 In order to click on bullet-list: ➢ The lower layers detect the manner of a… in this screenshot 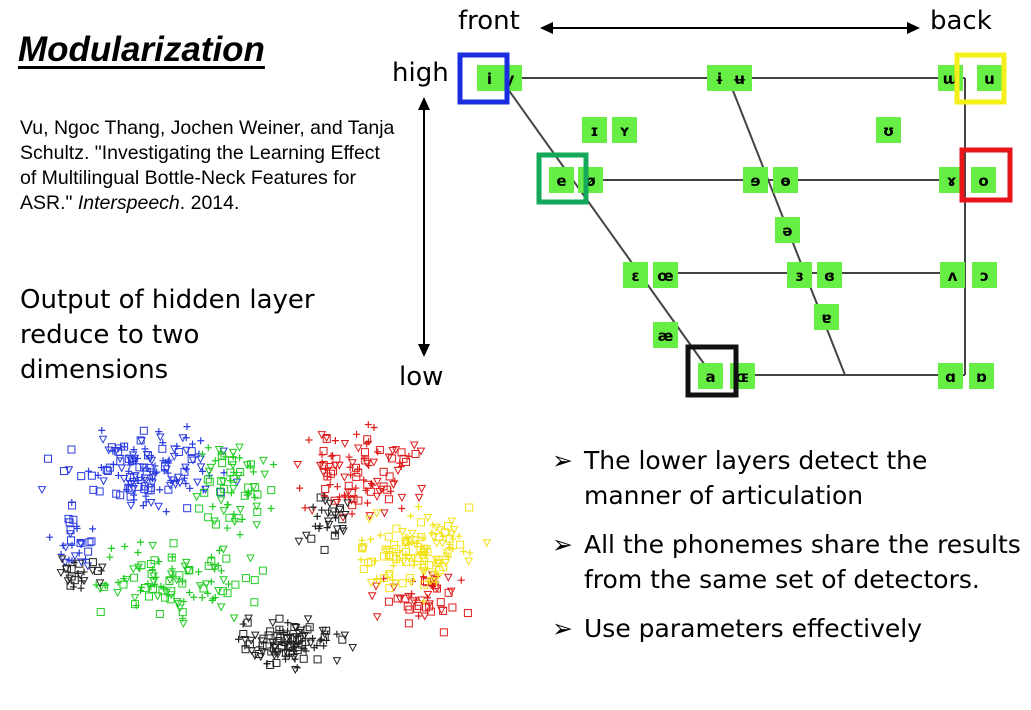, I will do `click(787, 551)`.